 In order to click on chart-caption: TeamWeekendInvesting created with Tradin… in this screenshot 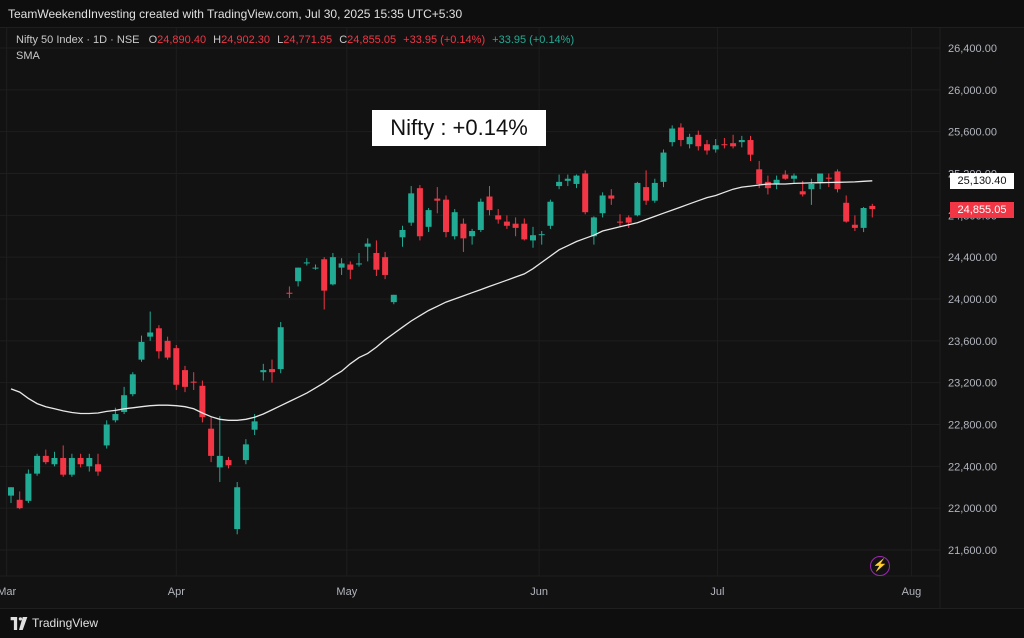, I will do `click(512, 14)`.